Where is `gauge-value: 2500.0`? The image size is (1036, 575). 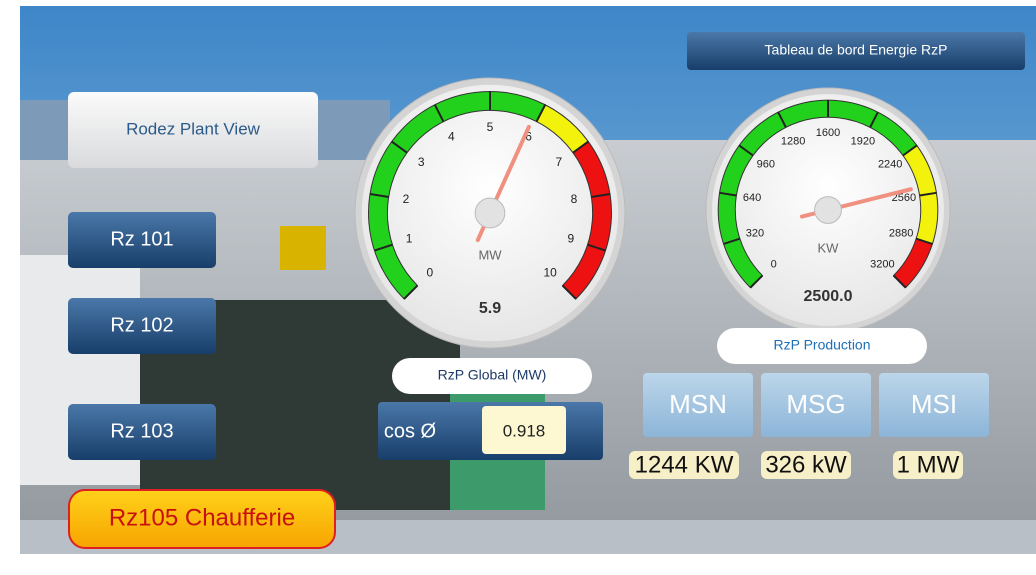
gauge-value: 2500.0 is located at coordinates (828, 296).